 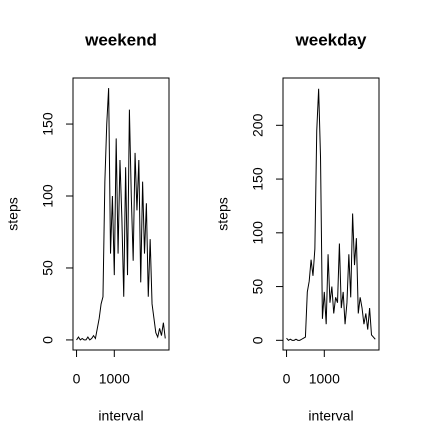 What do you see at coordinates (120, 39) in the screenshot?
I see `chart-title: weekend` at bounding box center [120, 39].